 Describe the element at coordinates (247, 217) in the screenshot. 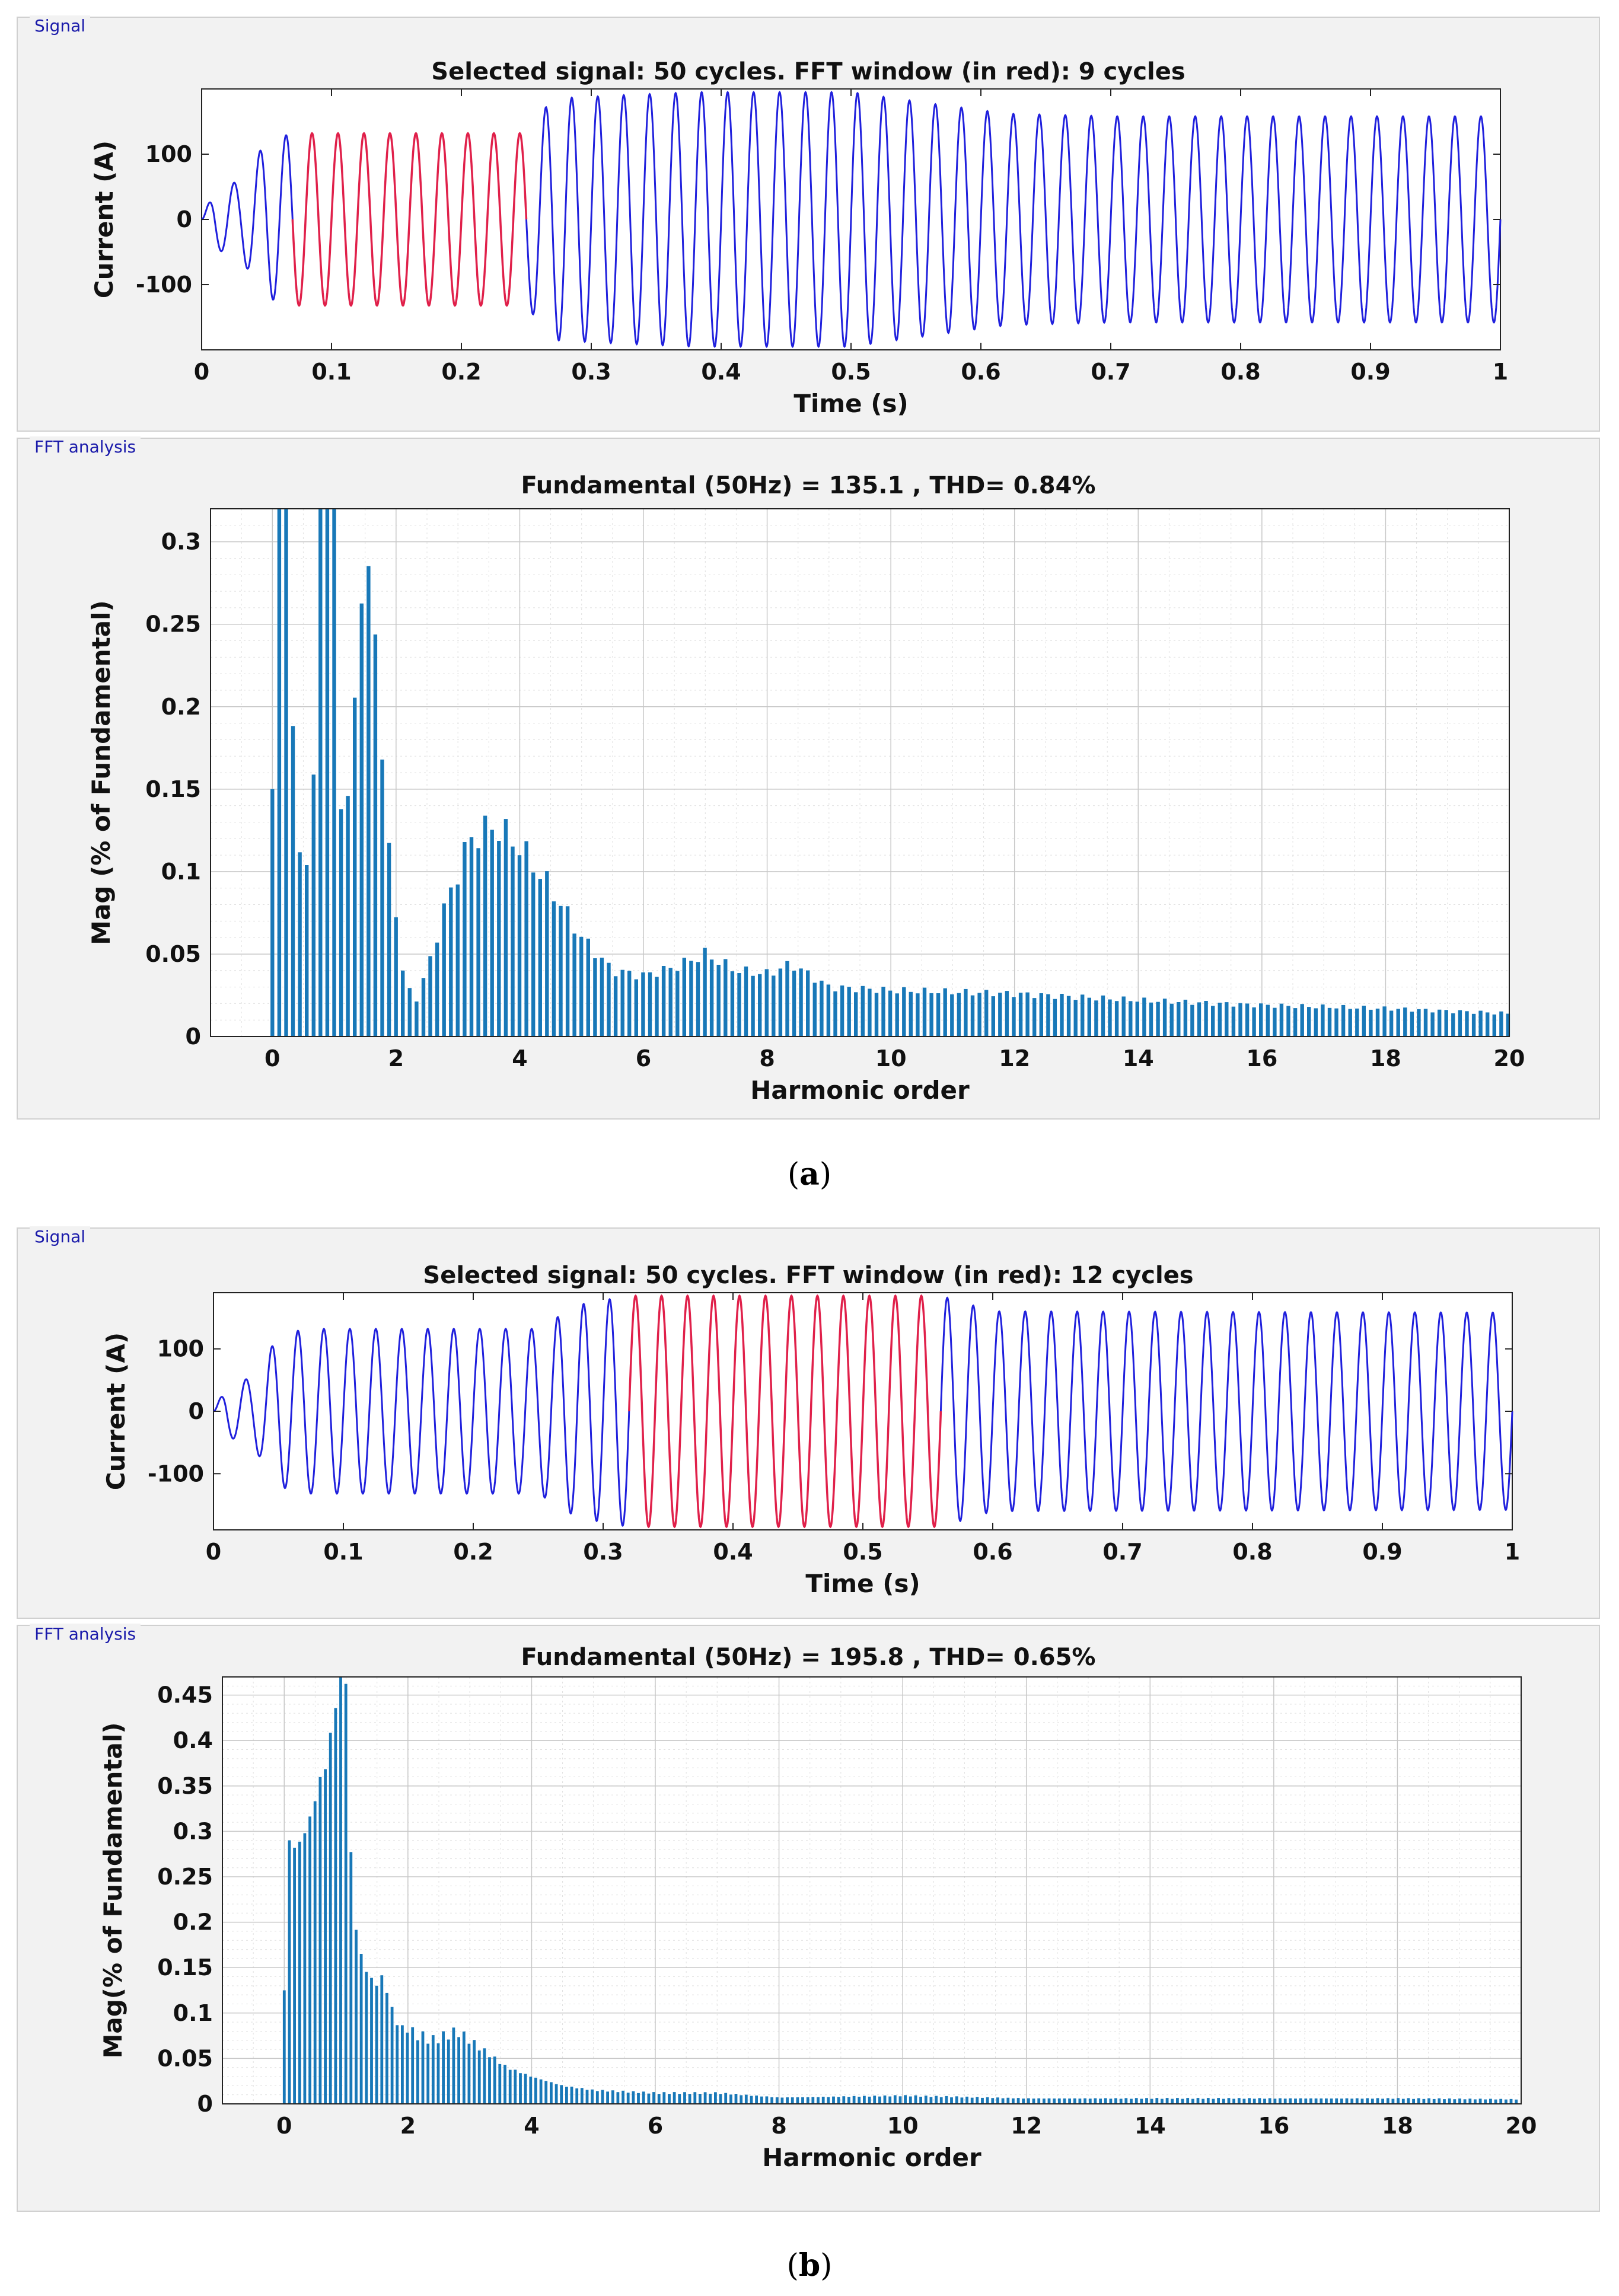

I see `signal-trace` at that location.